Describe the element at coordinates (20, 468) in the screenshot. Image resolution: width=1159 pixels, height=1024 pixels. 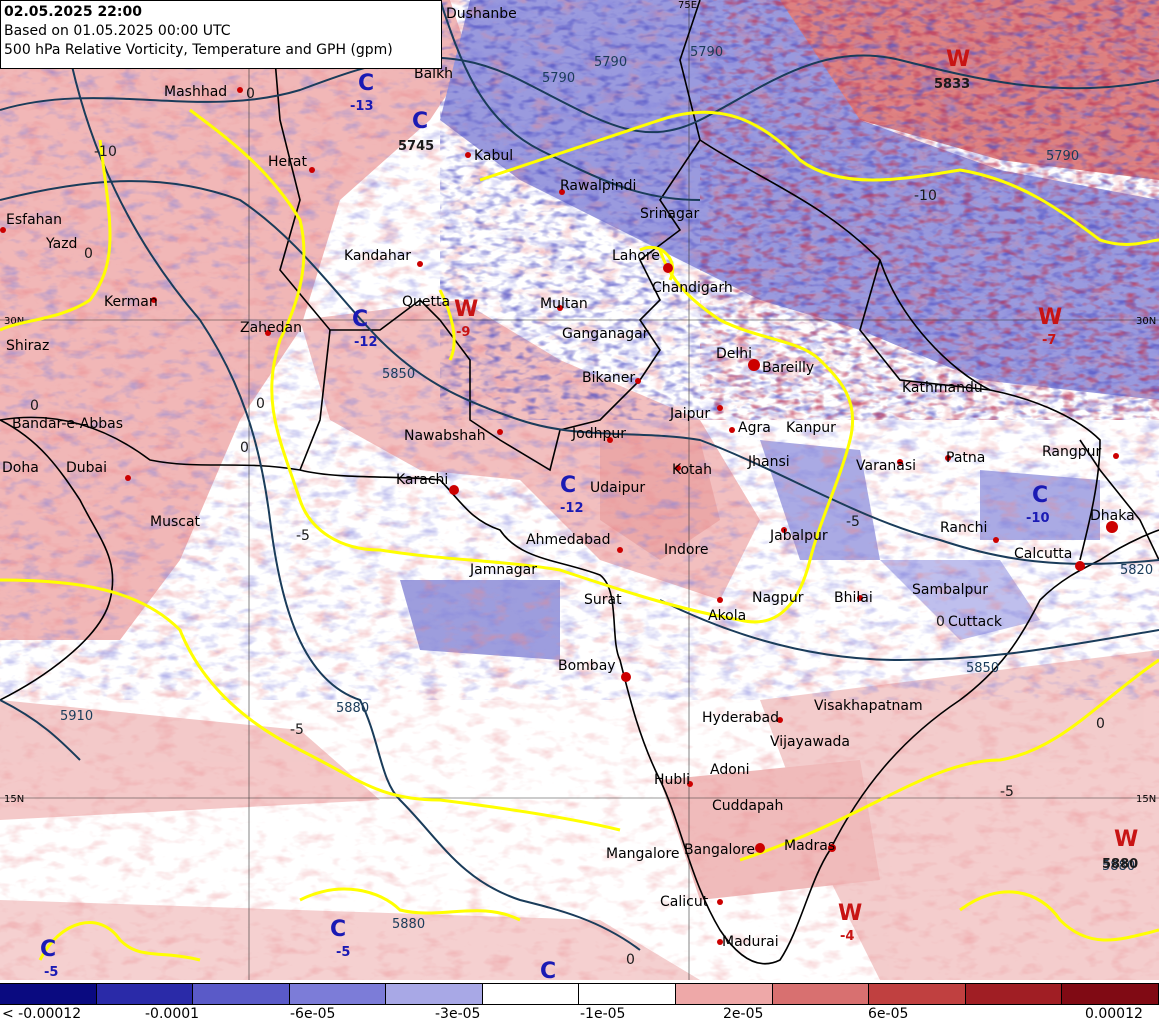
I see `city-label: Doha` at that location.